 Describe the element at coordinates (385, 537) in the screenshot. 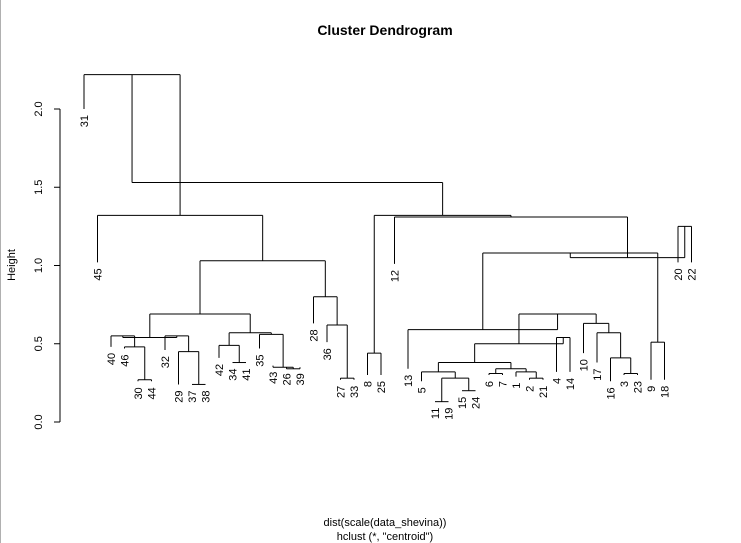

I see `x-axis-caption-line2: hclust (*, "centroid")` at that location.